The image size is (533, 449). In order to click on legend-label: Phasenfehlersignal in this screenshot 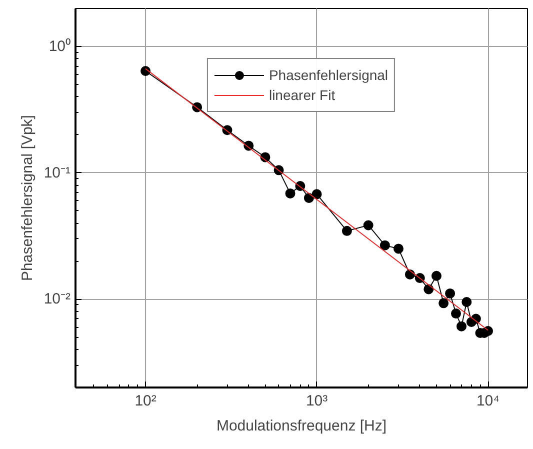, I will do `click(328, 75)`.